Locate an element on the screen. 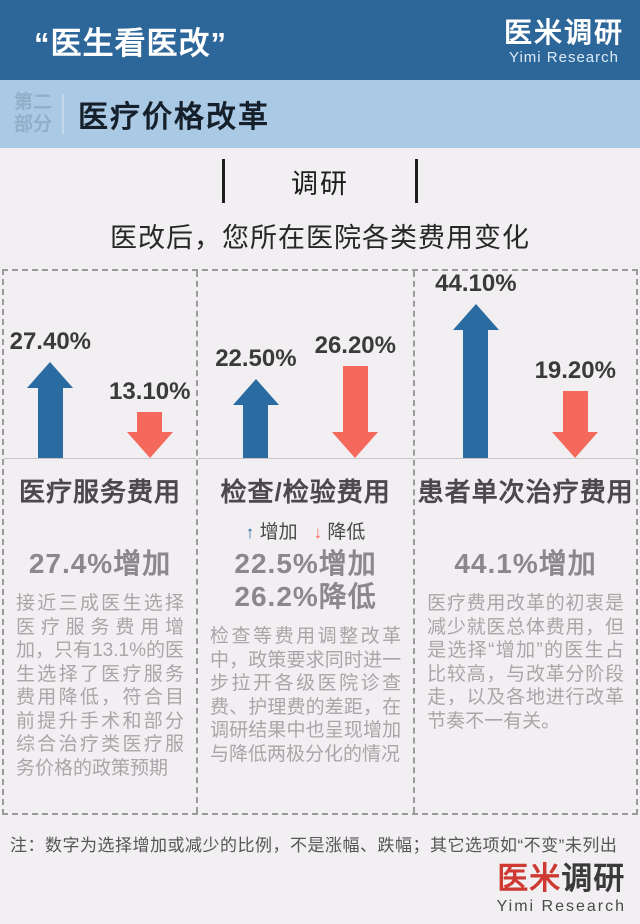 This screenshot has height=924, width=640. increase-arrow-group: 44.10% is located at coordinates (476, 364).